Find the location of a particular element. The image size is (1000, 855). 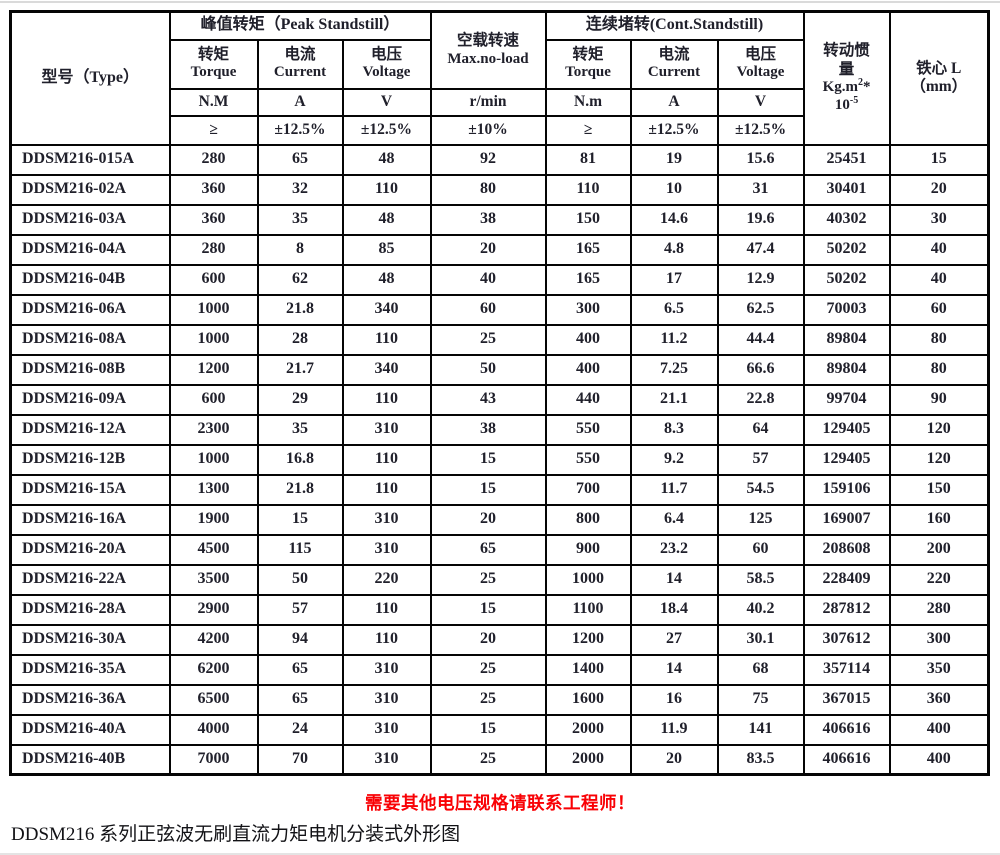

value-cell: 360 is located at coordinates (939, 699).